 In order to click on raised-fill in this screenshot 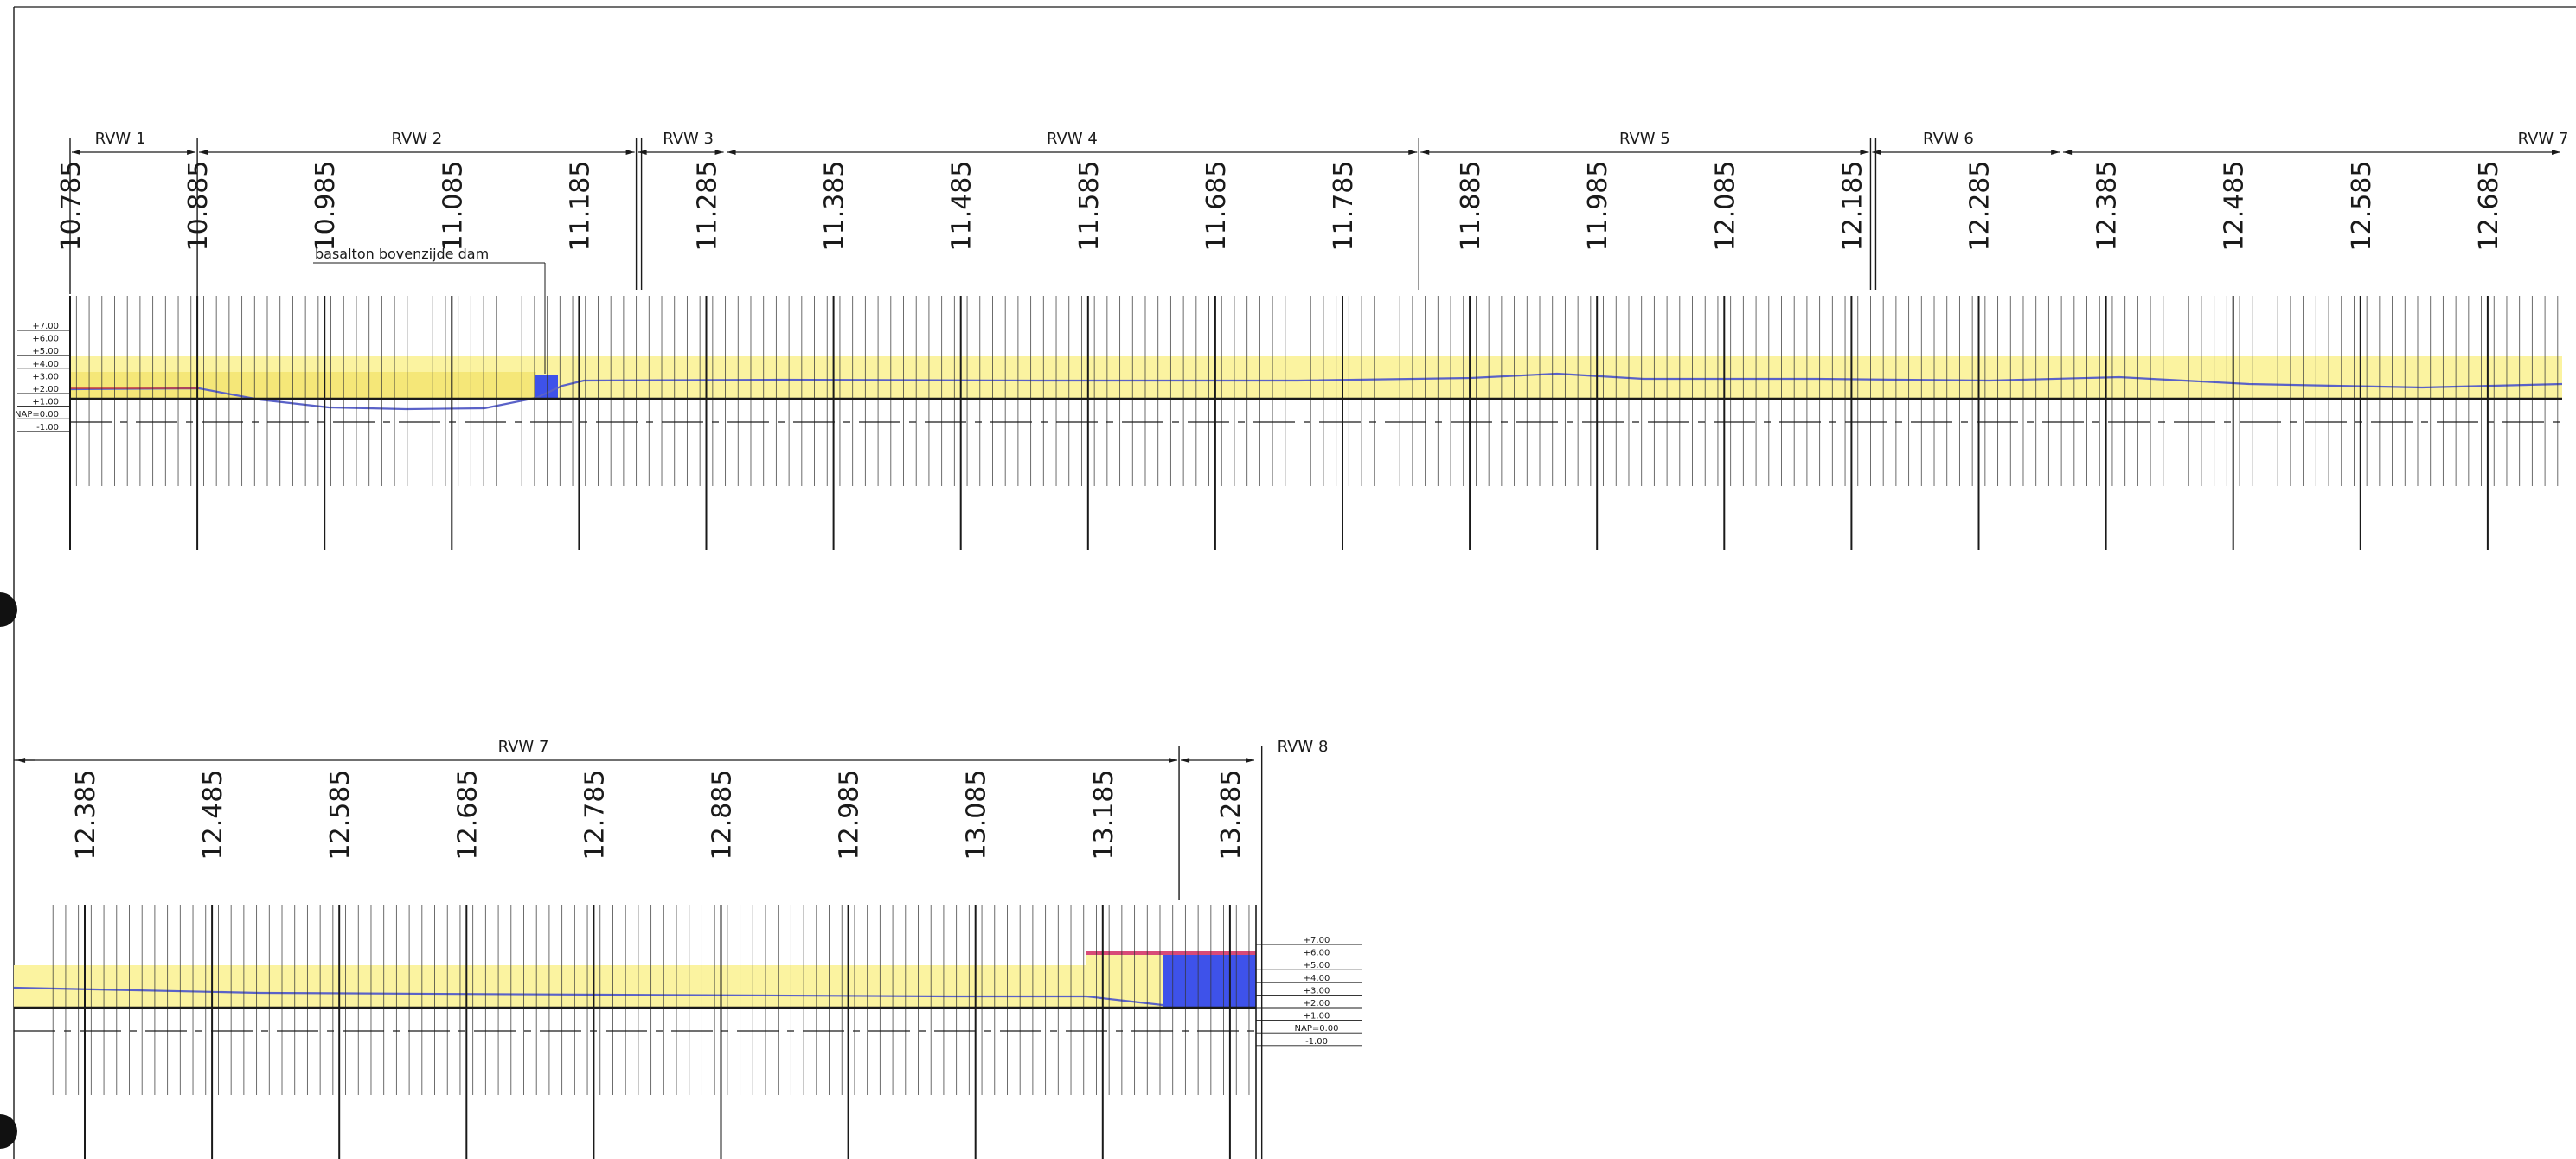, I will do `click(1125, 982)`.